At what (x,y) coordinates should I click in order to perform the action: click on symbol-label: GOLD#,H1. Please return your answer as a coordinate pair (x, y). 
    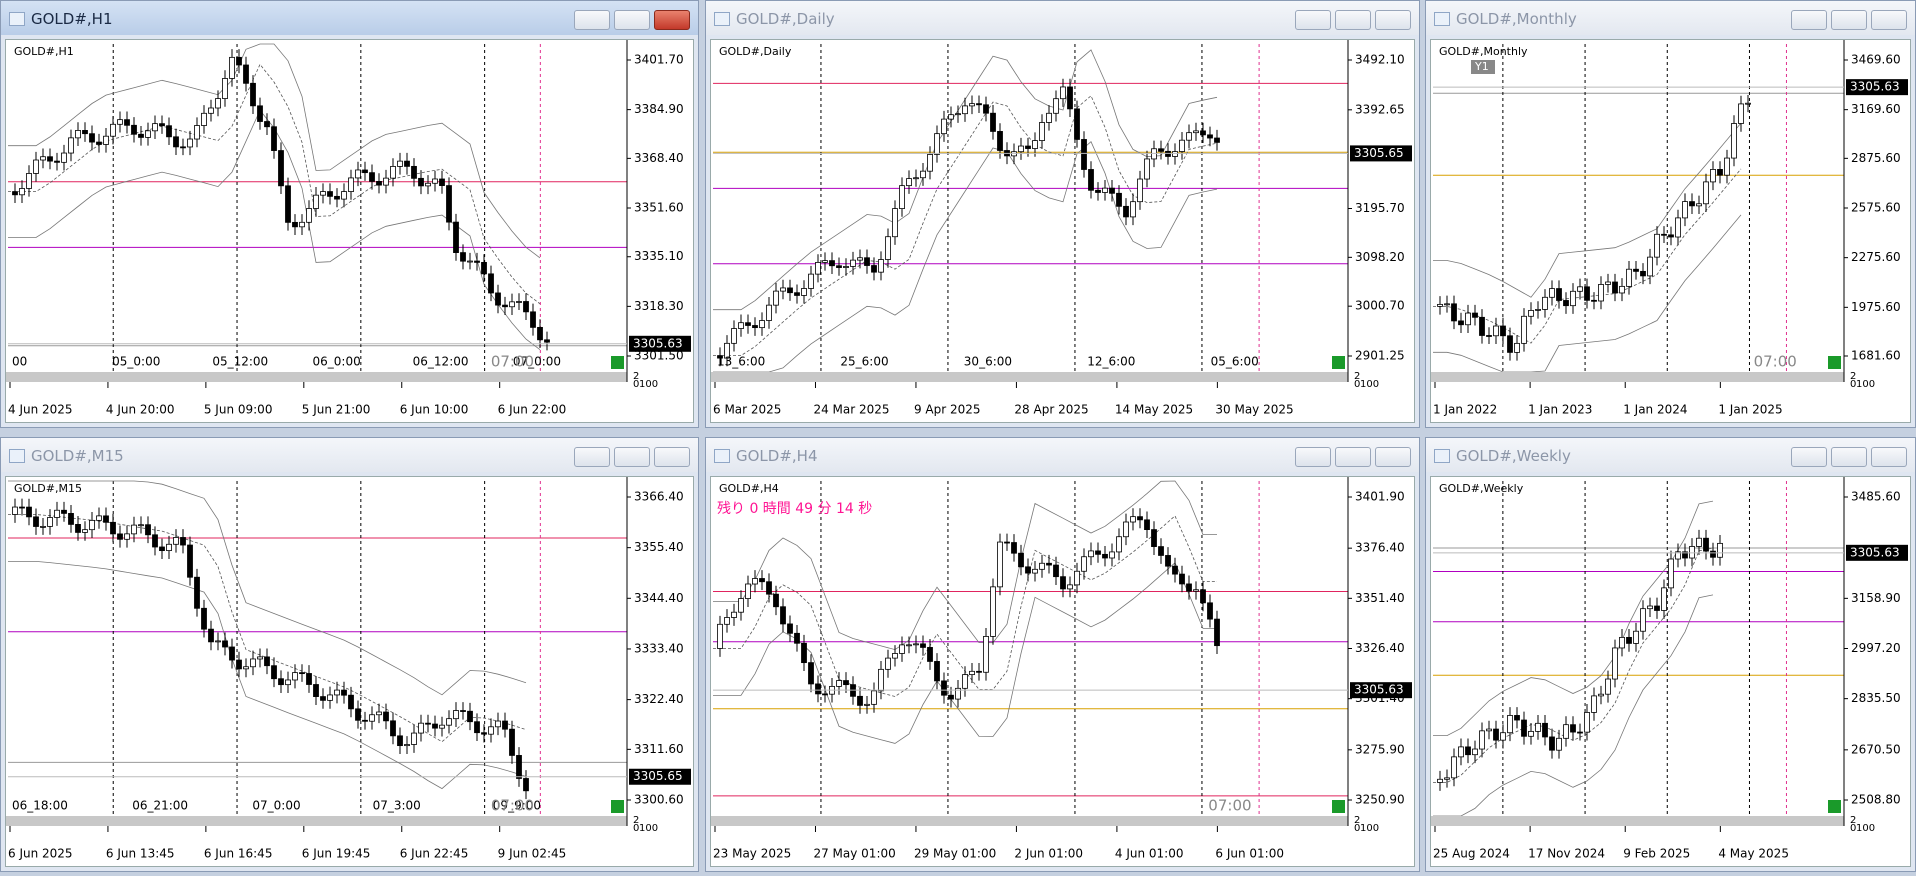
    Looking at the image, I should click on (44, 51).